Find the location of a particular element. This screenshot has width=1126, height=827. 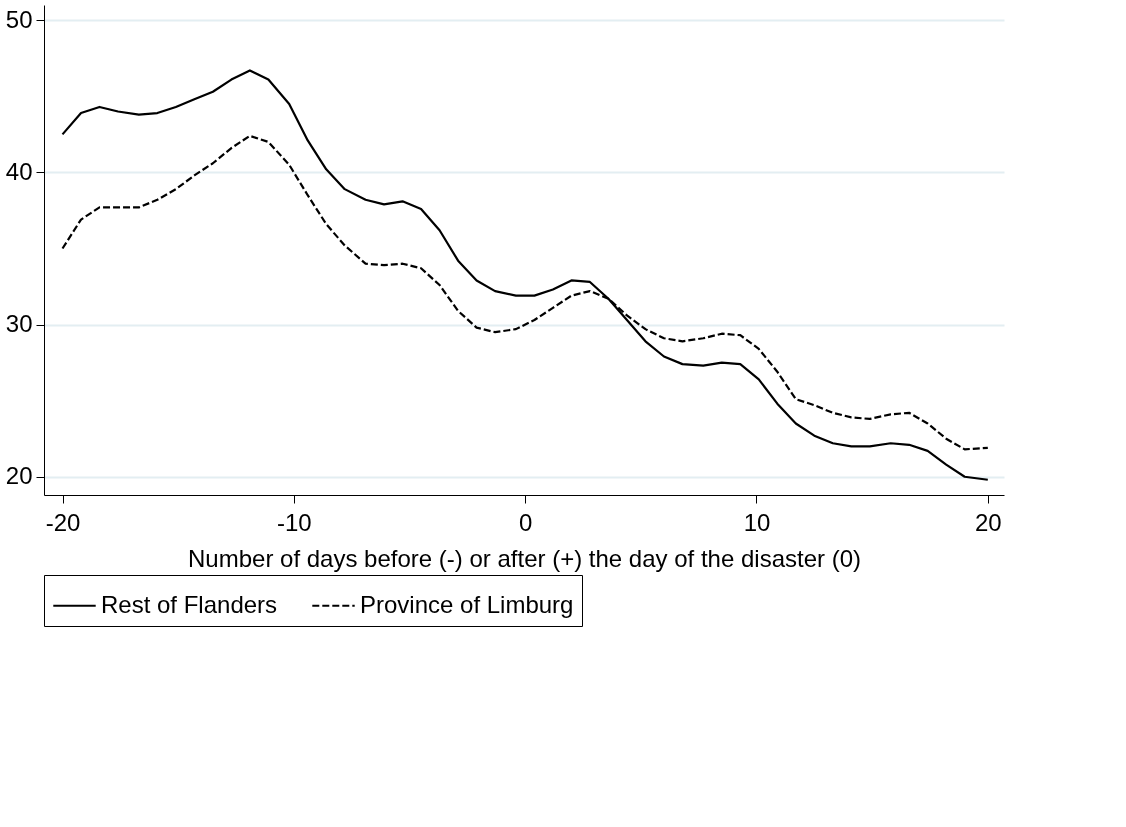

x-tick-label: 20 is located at coordinates (988, 522).